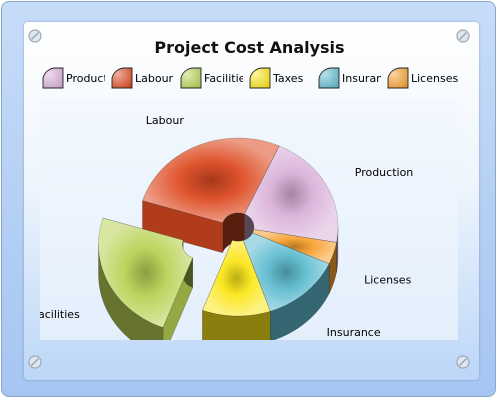 Image resolution: width=499 pixels, height=400 pixels. What do you see at coordinates (60, 314) in the screenshot?
I see `slice-label-facilities: Facilities` at bounding box center [60, 314].